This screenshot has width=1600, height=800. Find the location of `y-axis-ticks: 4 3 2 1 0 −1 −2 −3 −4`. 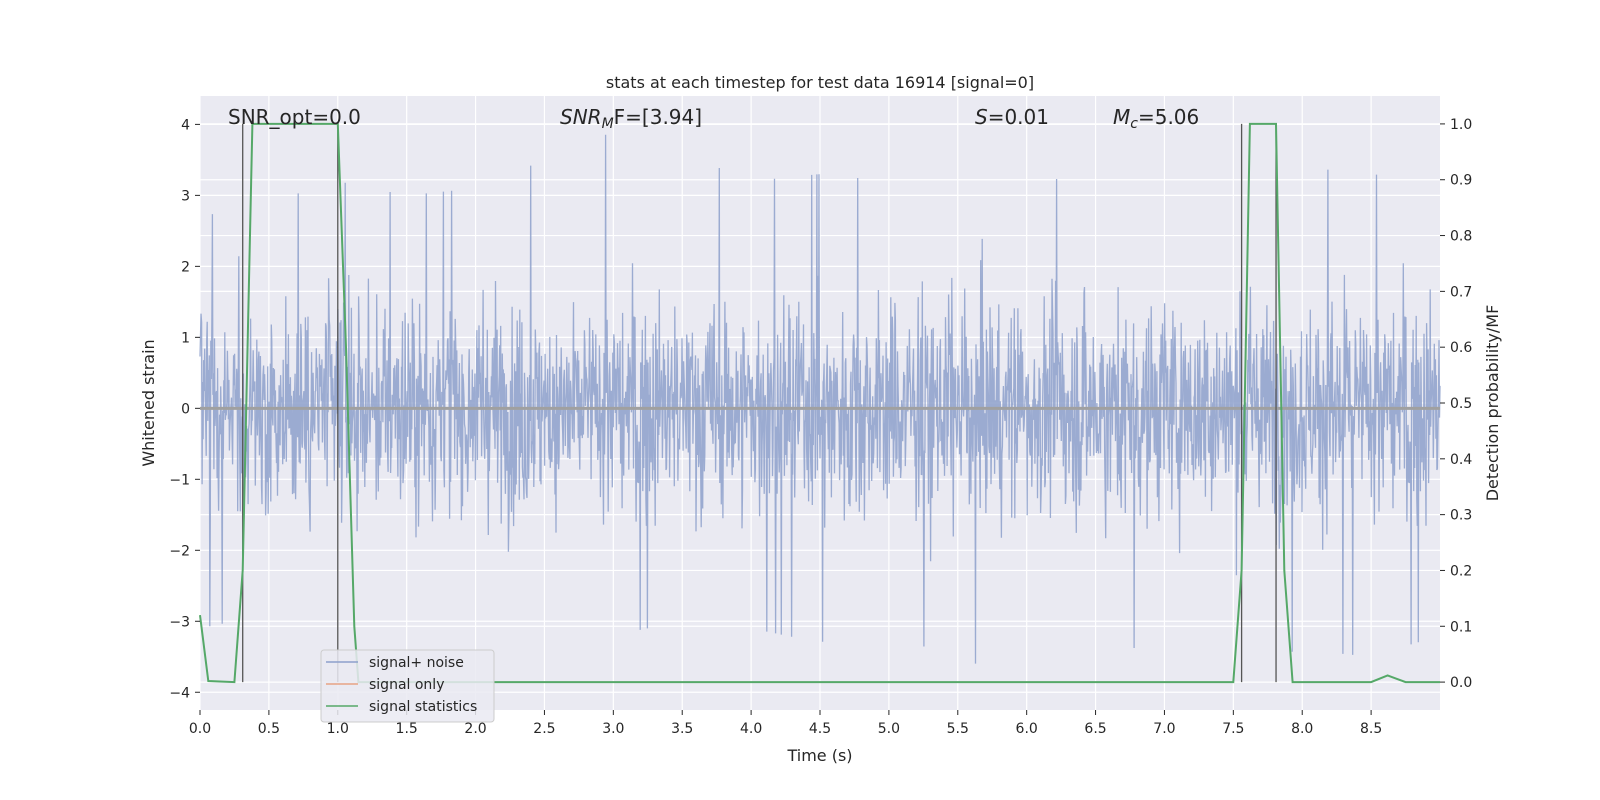

y-axis-ticks: 4 3 2 1 0 −1 −2 −3 −4 is located at coordinates (184, 409).